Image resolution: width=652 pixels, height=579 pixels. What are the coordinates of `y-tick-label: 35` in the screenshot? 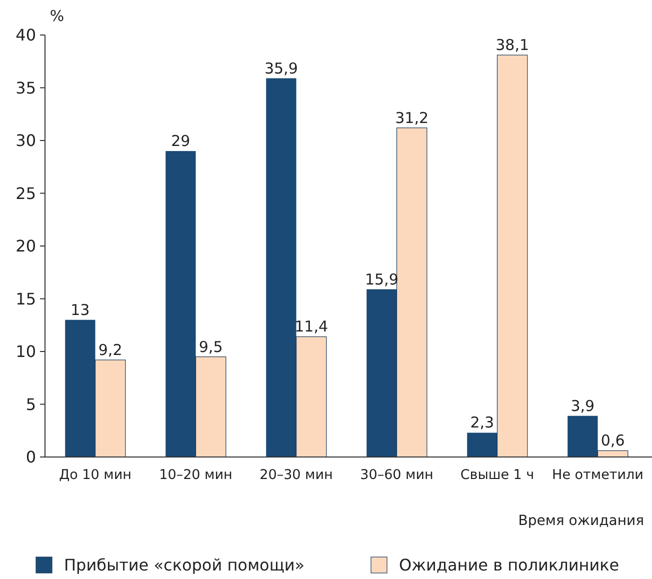 It's located at (26, 88).